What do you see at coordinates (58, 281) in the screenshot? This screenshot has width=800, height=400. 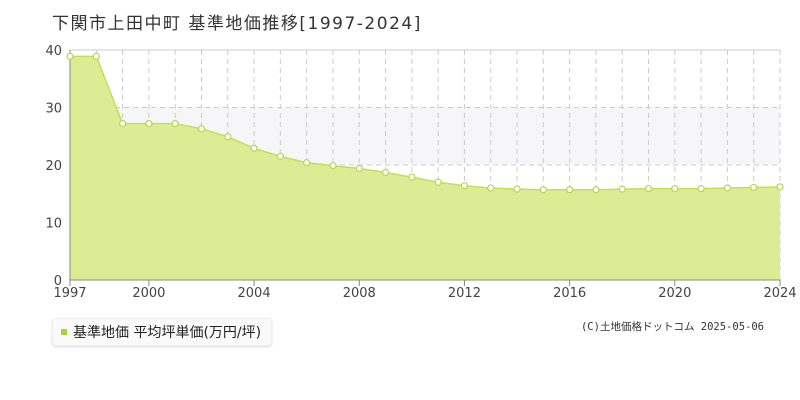 I see `y-tick-label: 0` at bounding box center [58, 281].